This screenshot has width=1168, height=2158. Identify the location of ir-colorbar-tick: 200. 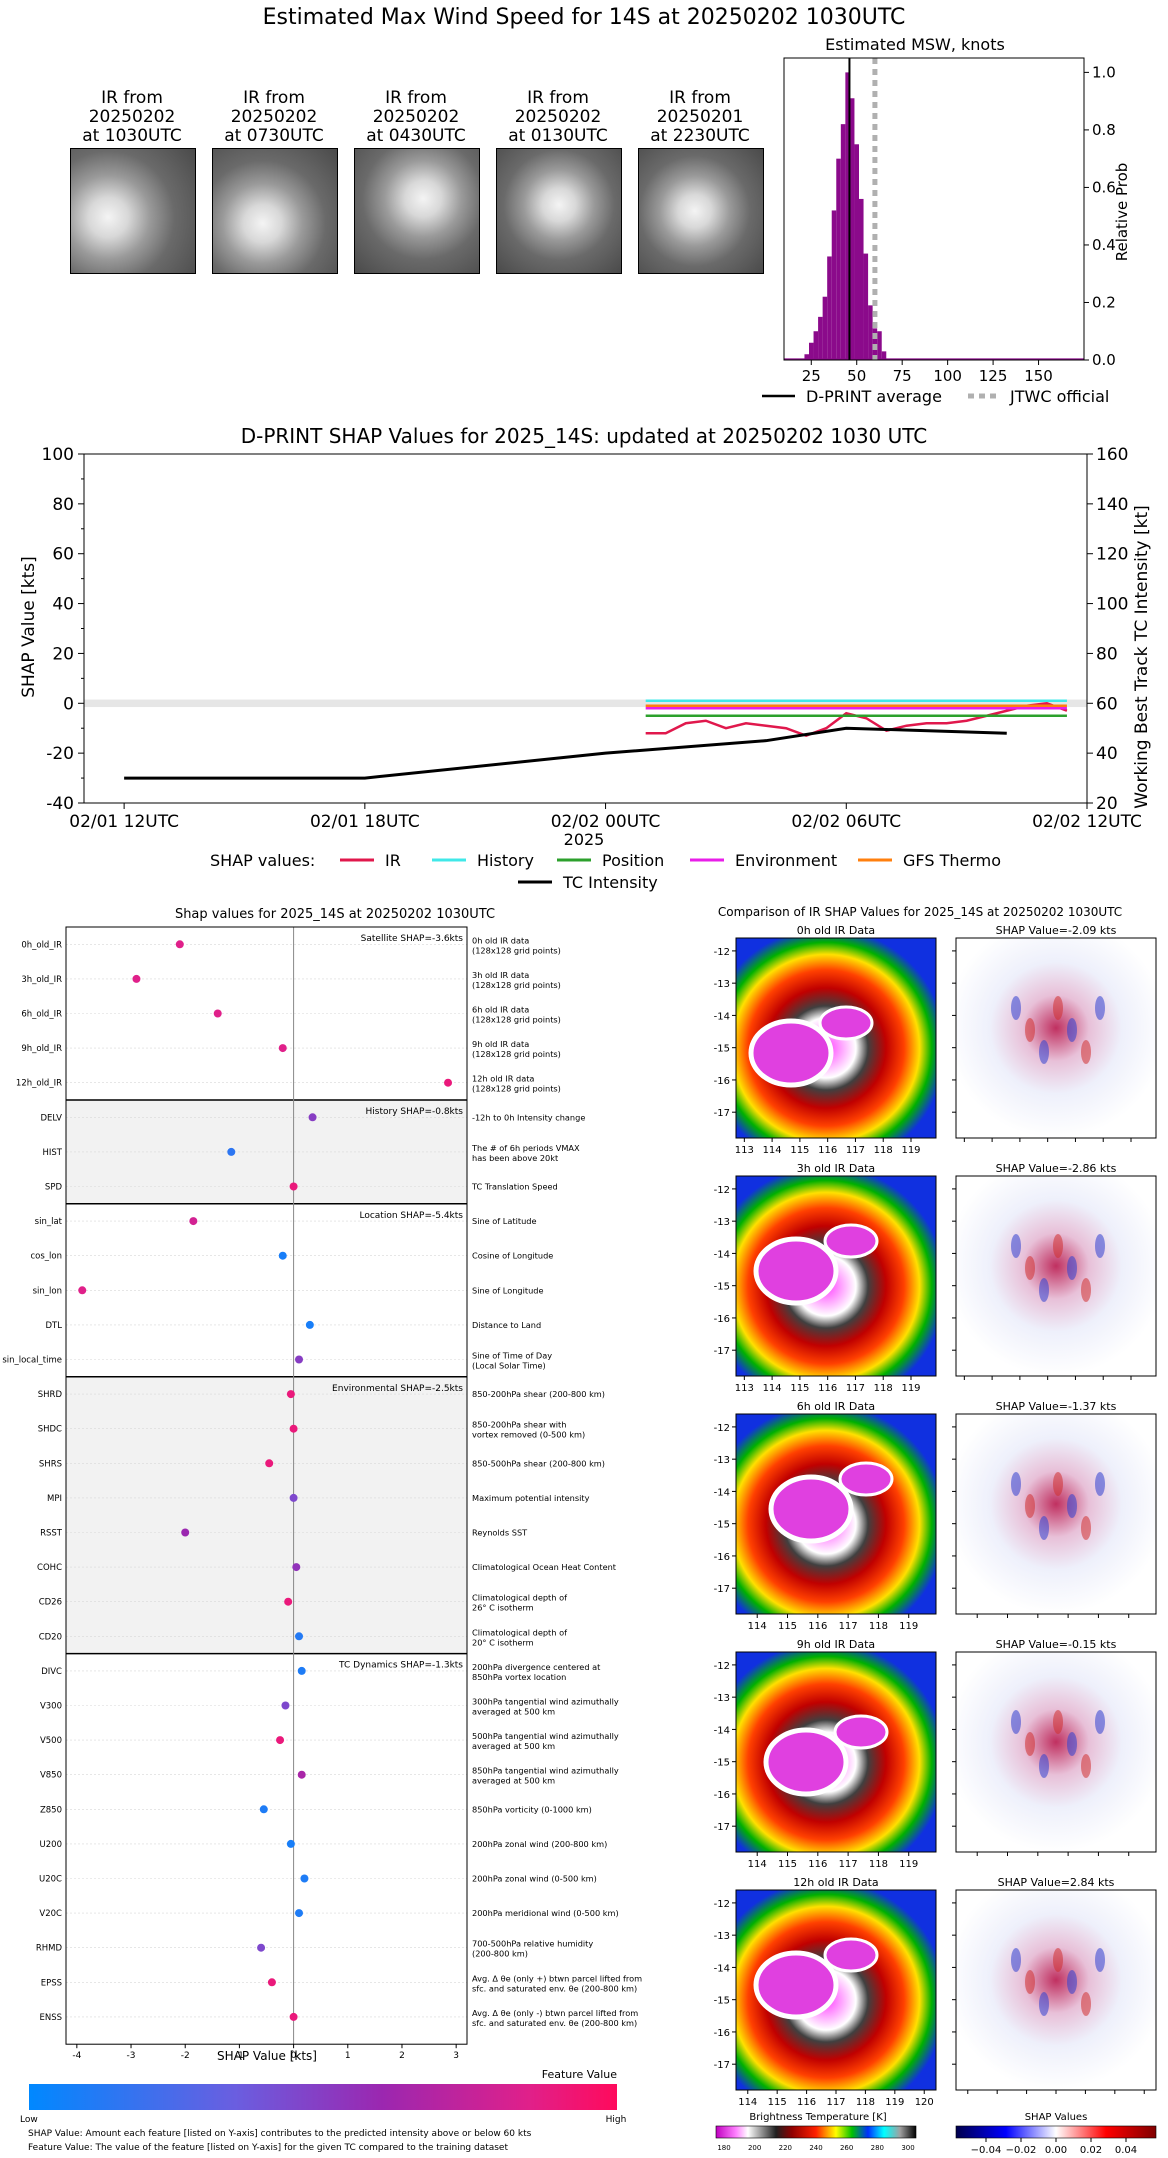
(754, 2148).